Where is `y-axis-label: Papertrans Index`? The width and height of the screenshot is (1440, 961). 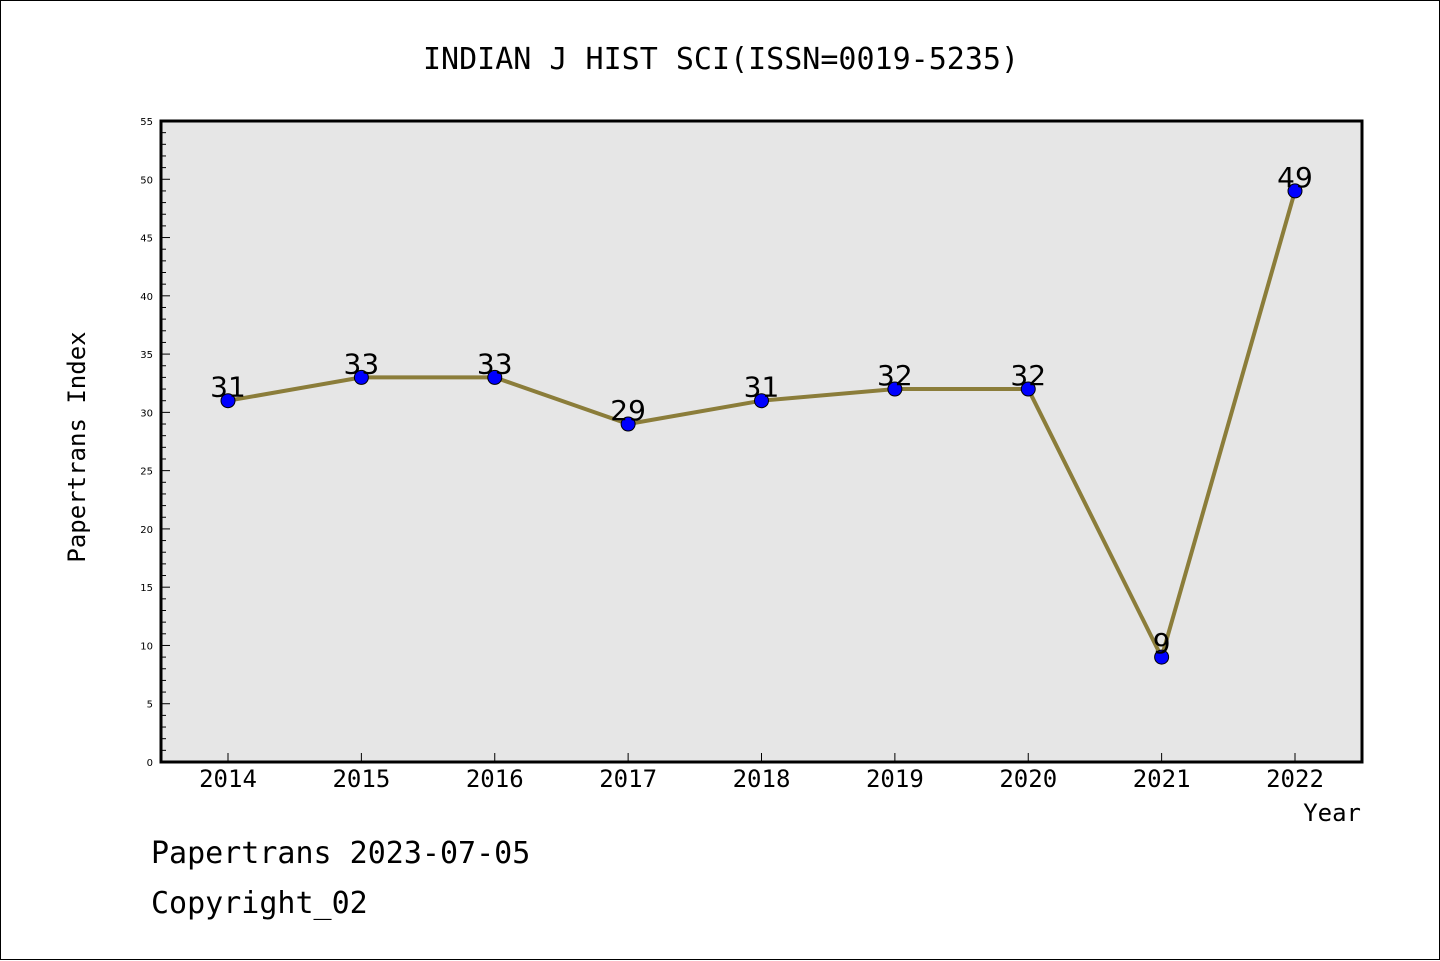 y-axis-label: Papertrans Index is located at coordinates (77, 446).